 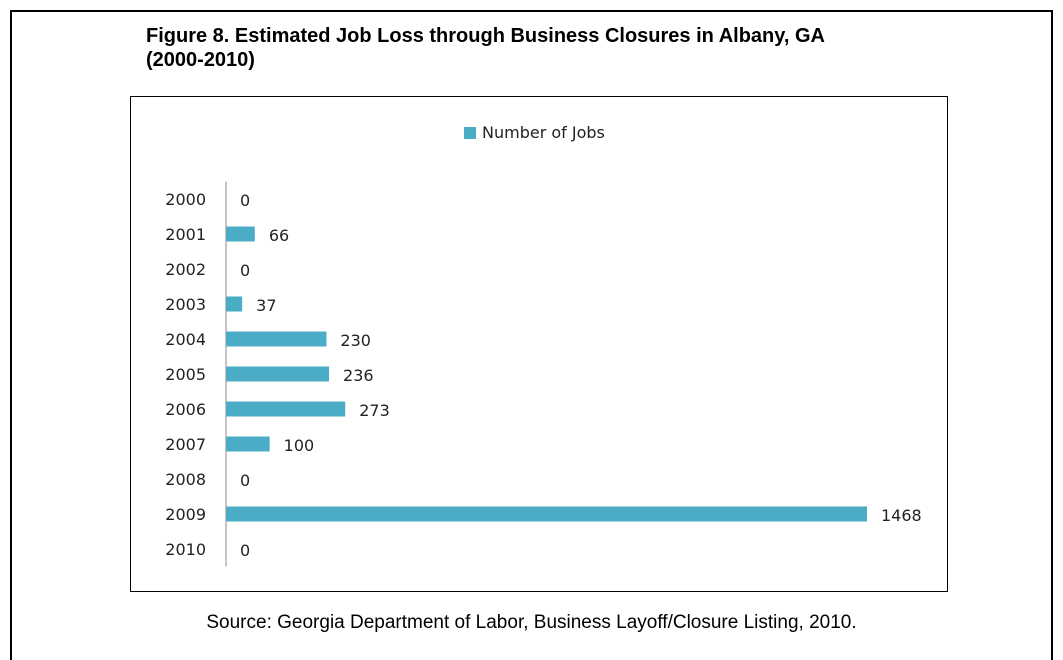 What do you see at coordinates (185, 269) in the screenshot?
I see `category-label: 2002` at bounding box center [185, 269].